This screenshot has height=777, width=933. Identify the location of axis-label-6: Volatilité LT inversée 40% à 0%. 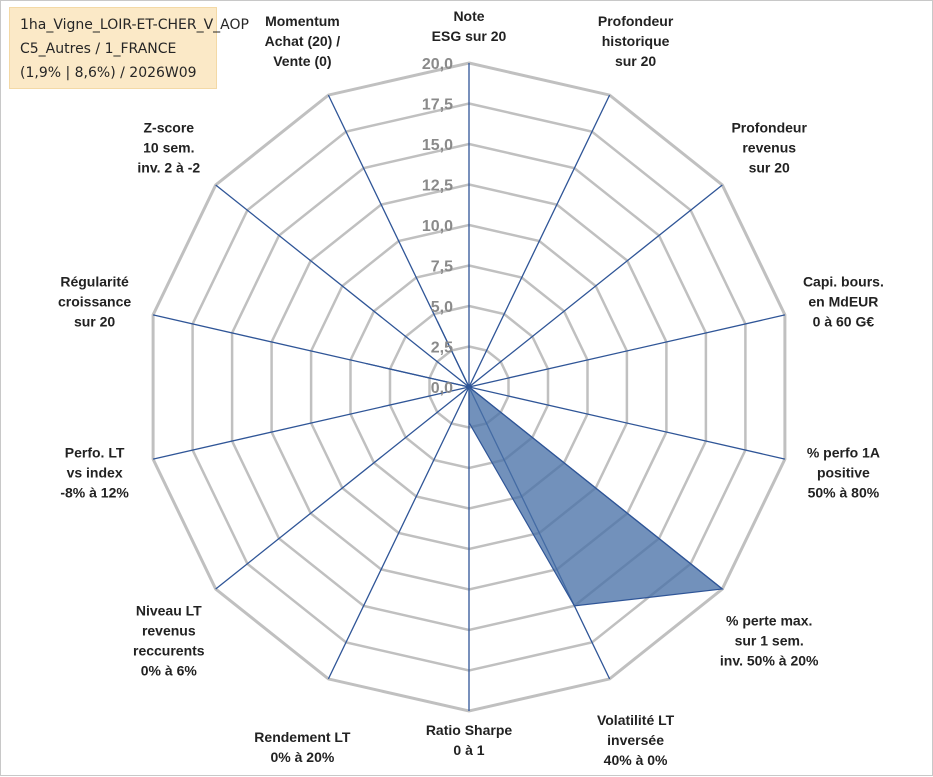
(636, 740).